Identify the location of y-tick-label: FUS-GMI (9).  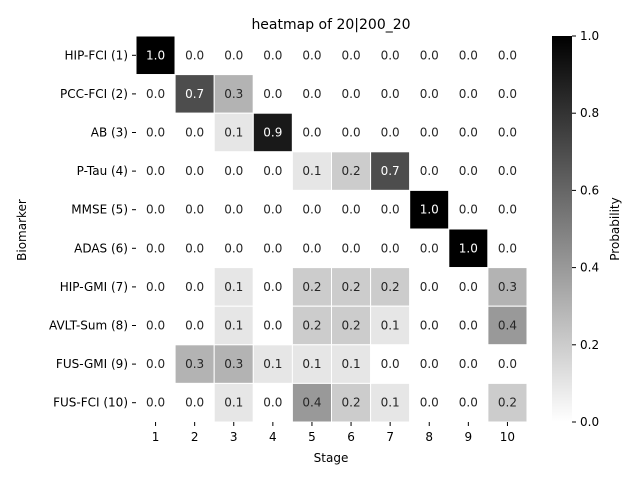
(92, 364).